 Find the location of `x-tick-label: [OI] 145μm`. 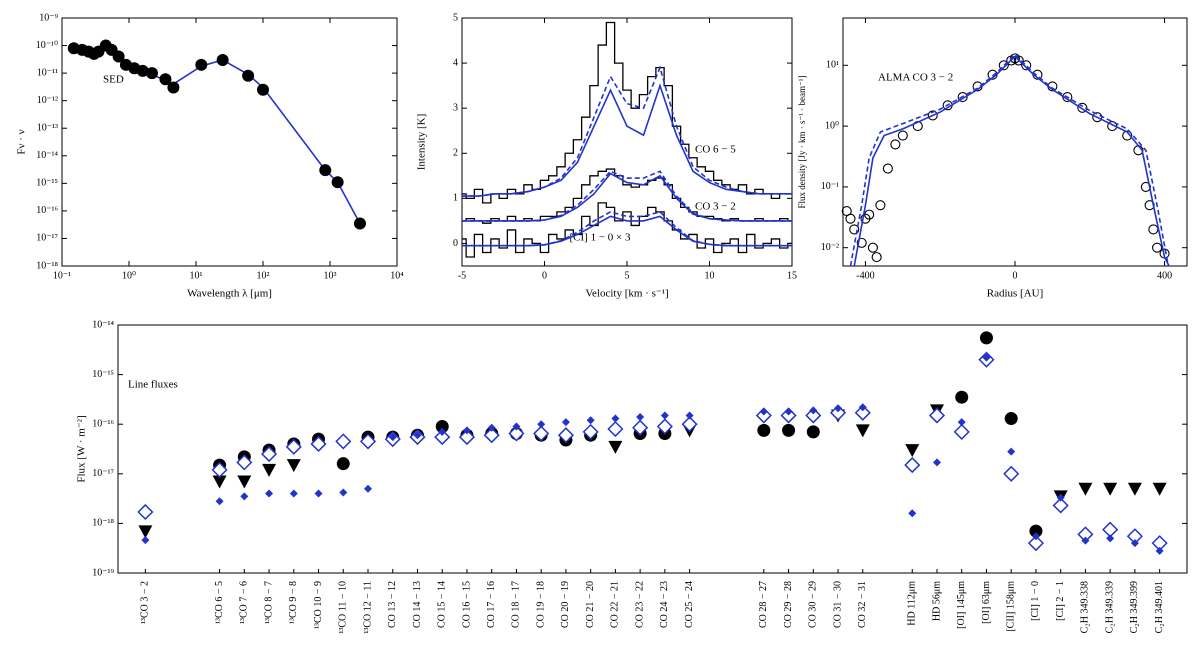

x-tick-label: [OI] 145μm is located at coordinates (961, 605).